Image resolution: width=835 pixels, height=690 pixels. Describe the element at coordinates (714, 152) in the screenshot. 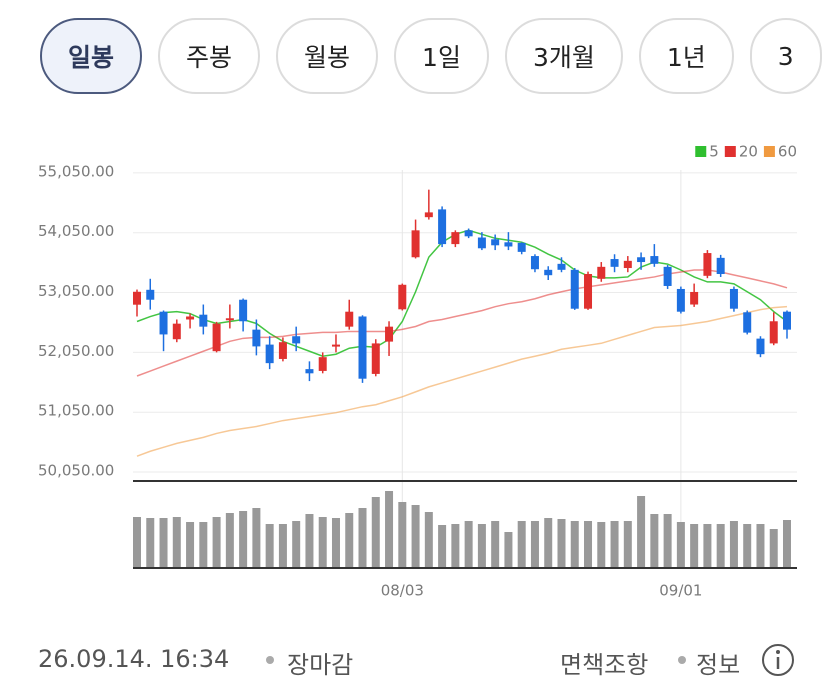

I see `legend-label: 5` at that location.